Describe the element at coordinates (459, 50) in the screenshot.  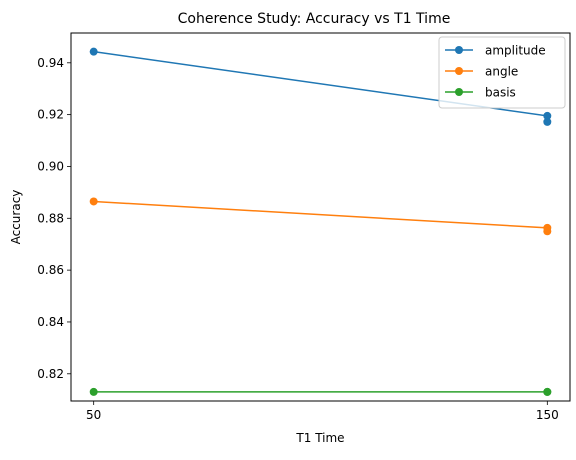
I see `legend-marker-amplitude` at that location.